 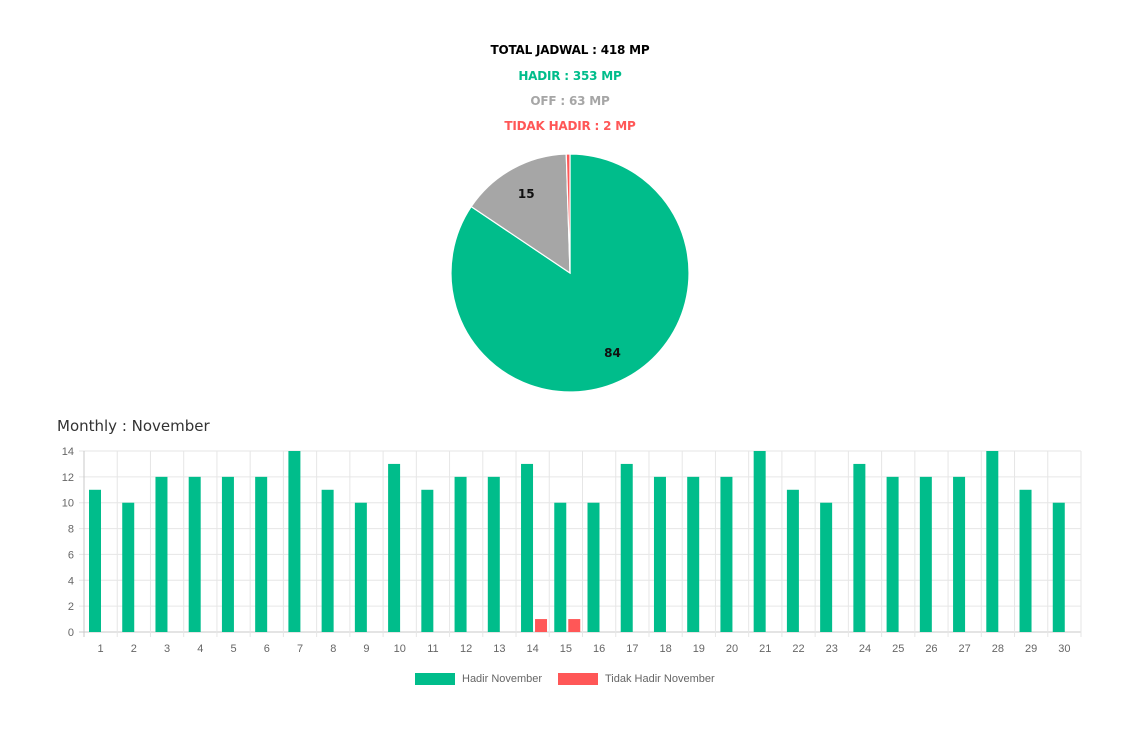 What do you see at coordinates (699, 649) in the screenshot?
I see `x-tick-label: 19` at bounding box center [699, 649].